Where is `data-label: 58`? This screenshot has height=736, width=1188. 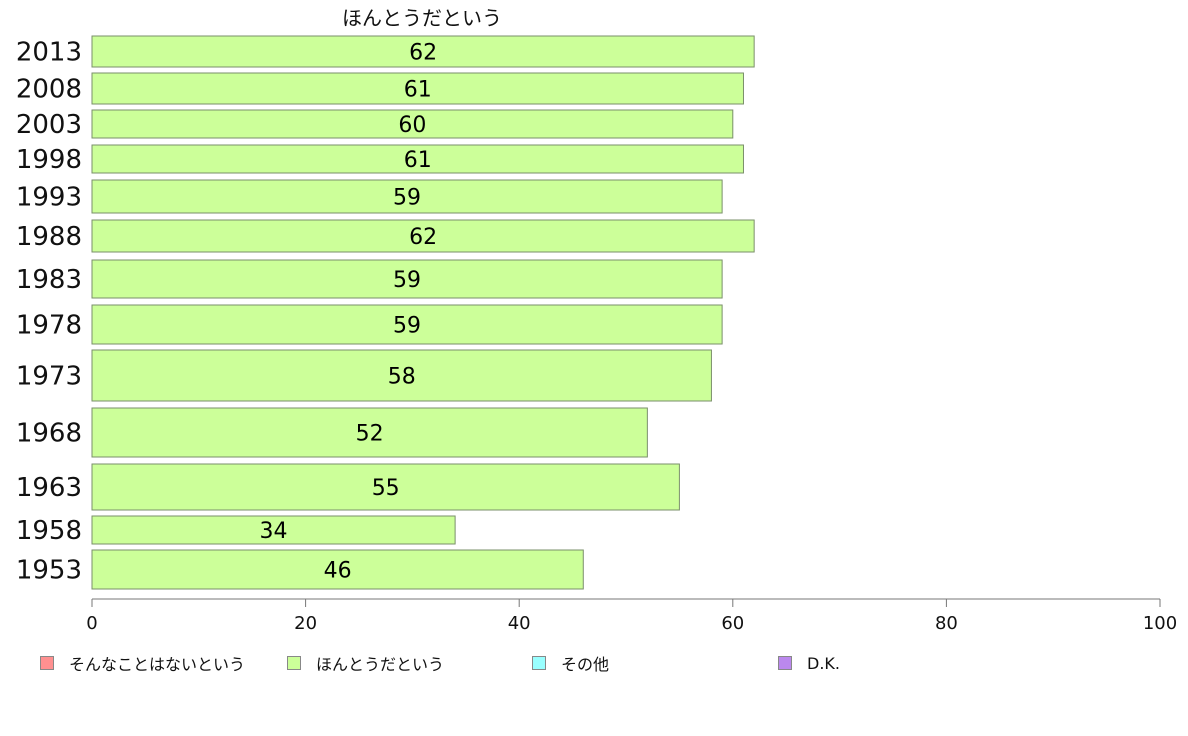 data-label: 58 is located at coordinates (402, 377).